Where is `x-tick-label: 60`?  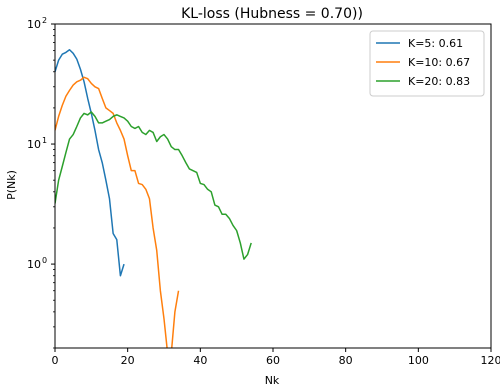 x-tick-label: 60 is located at coordinates (273, 360).